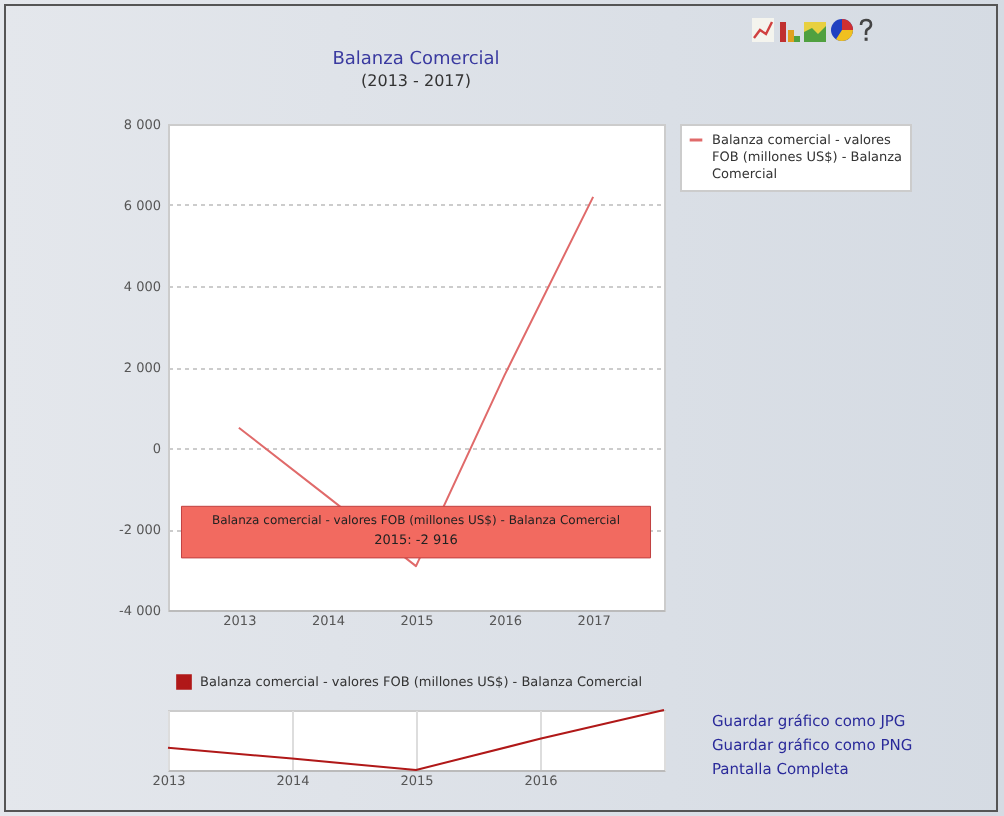 This screenshot has width=1004, height=816. I want to click on chart-title: Balanza Comercial, so click(416, 60).